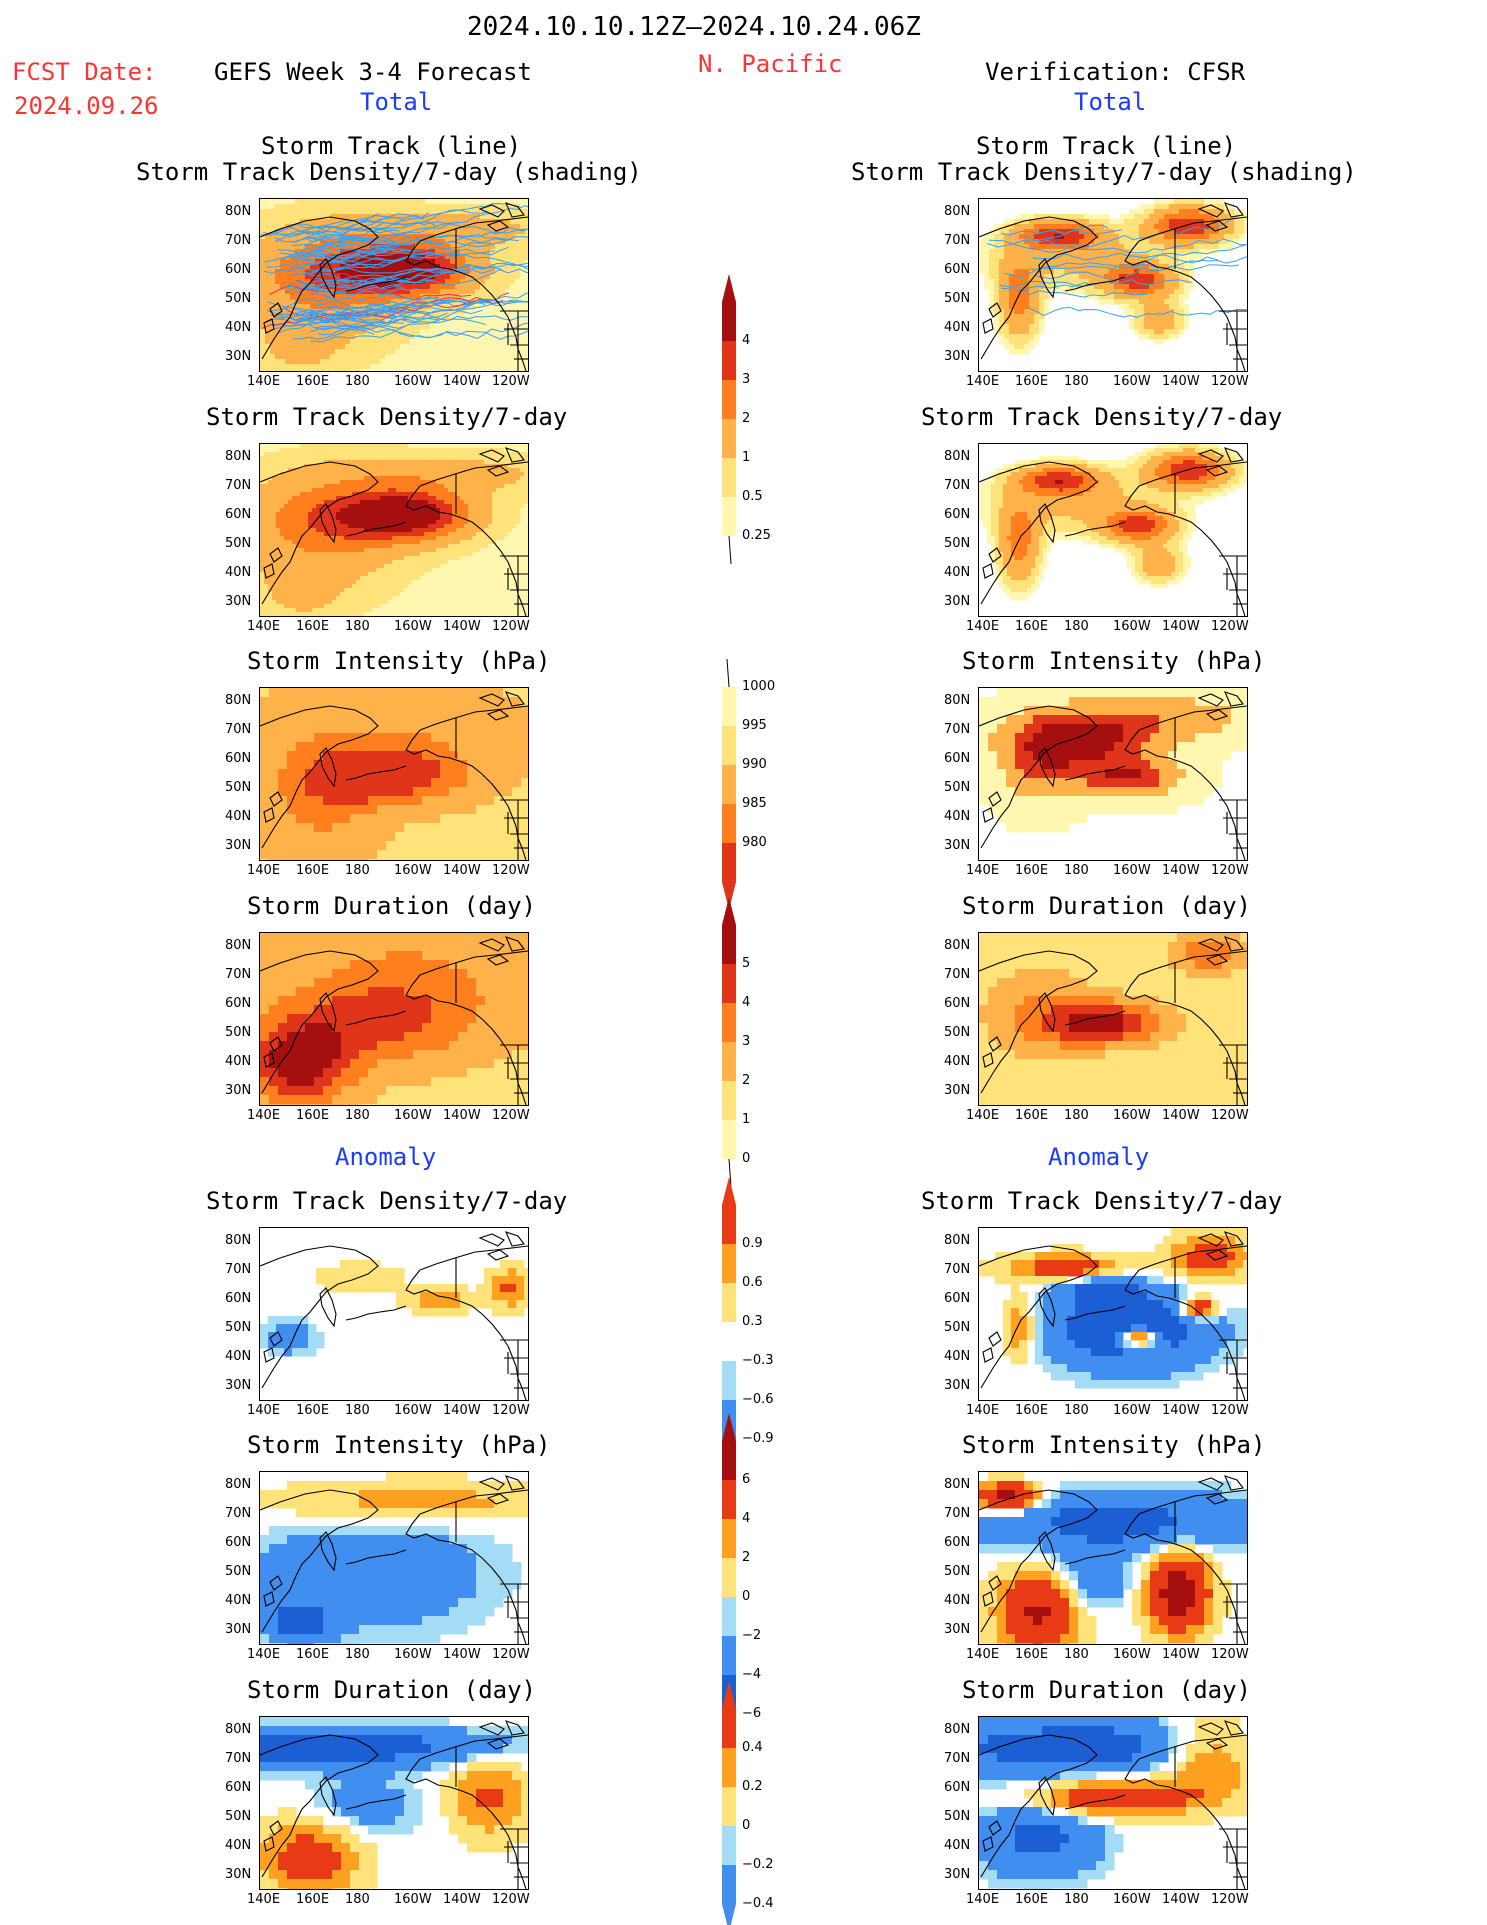 The width and height of the screenshot is (1487, 1925). I want to click on colorbar-label: 980, so click(754, 842).